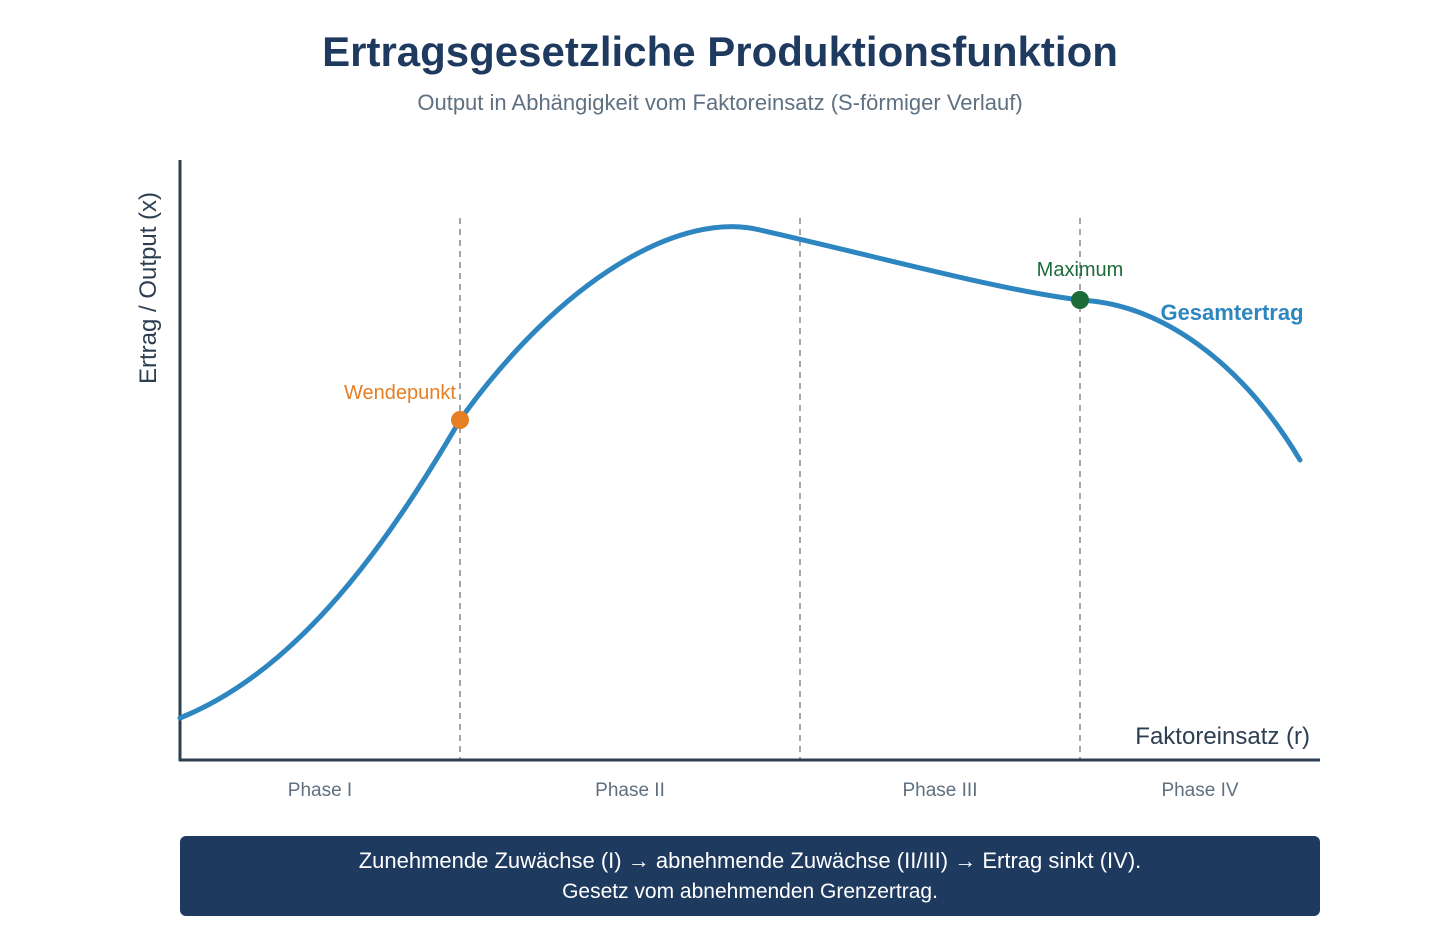 The image size is (1440, 940). What do you see at coordinates (750, 891) in the screenshot?
I see `summary-note-line-2: Gesetz vom abnehmenden Grenzertrag.` at bounding box center [750, 891].